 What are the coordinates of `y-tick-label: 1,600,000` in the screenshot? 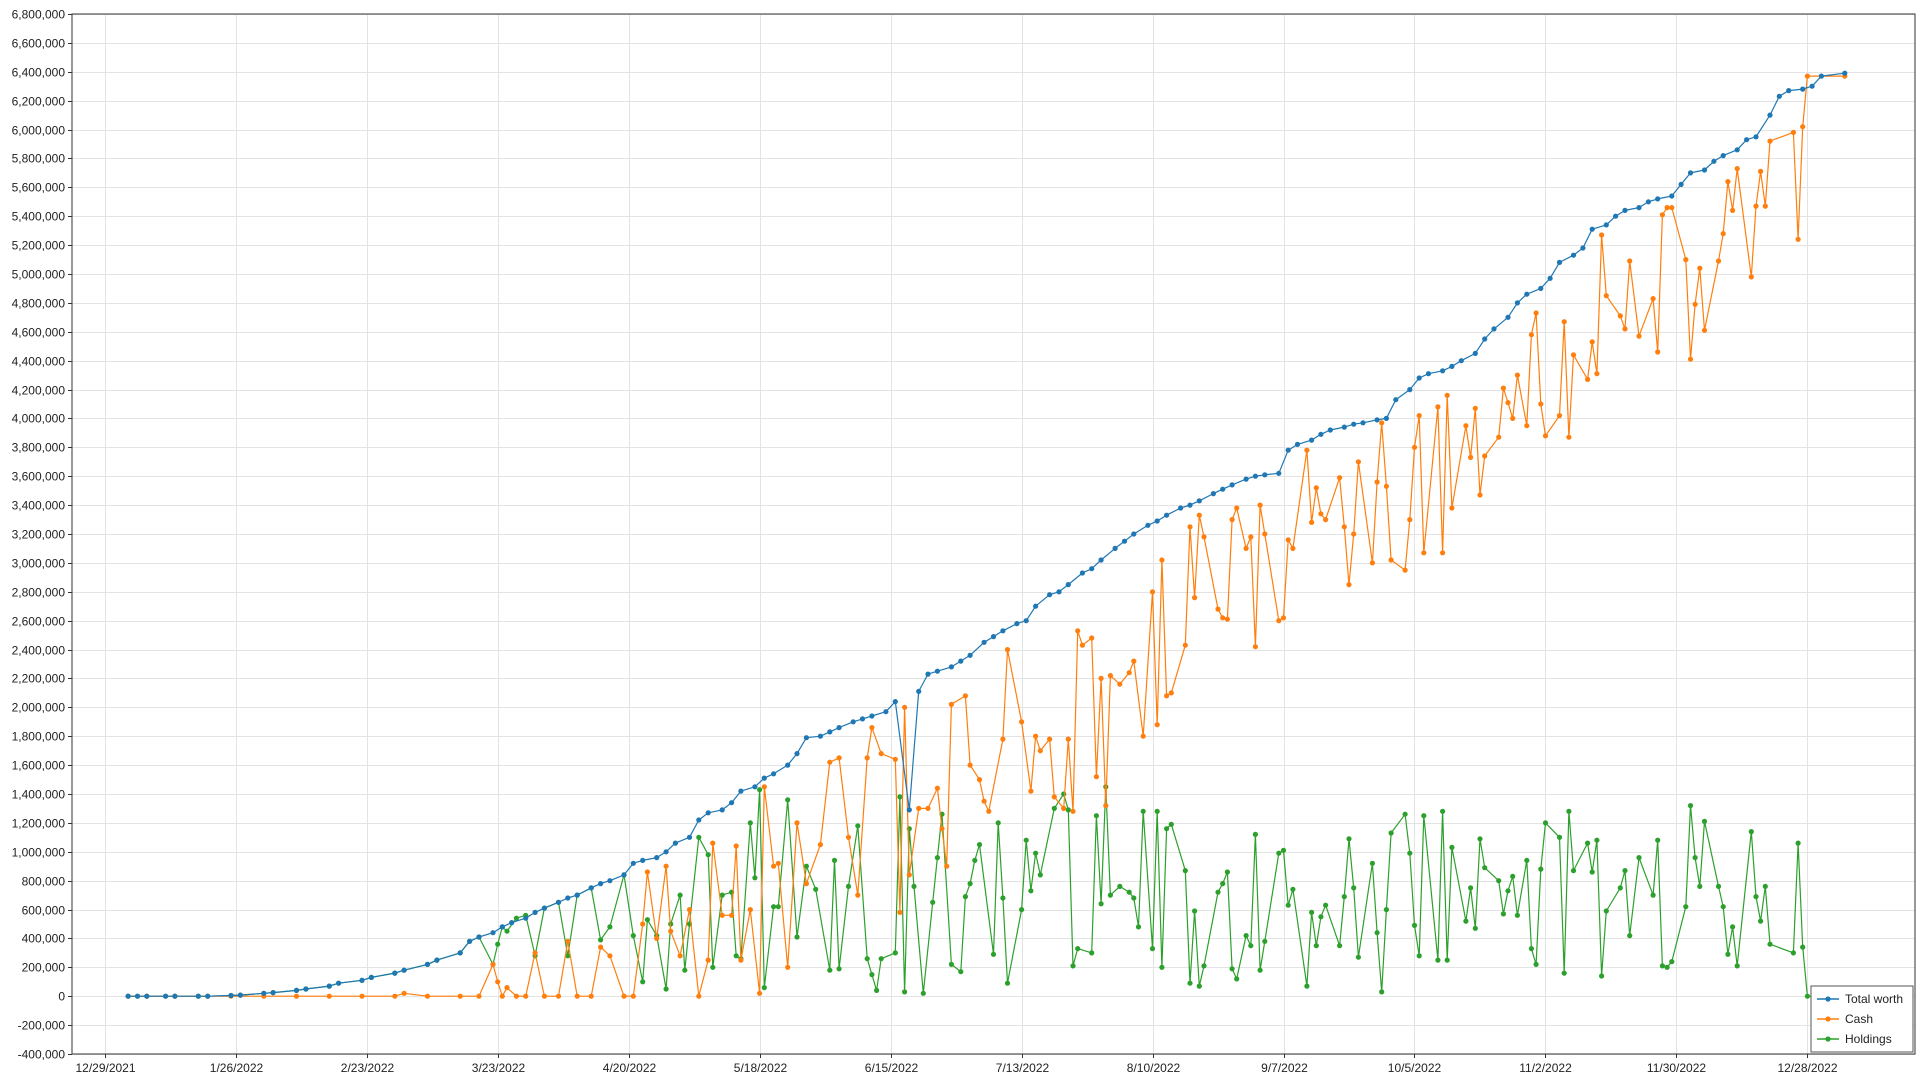 It's located at (39, 766).